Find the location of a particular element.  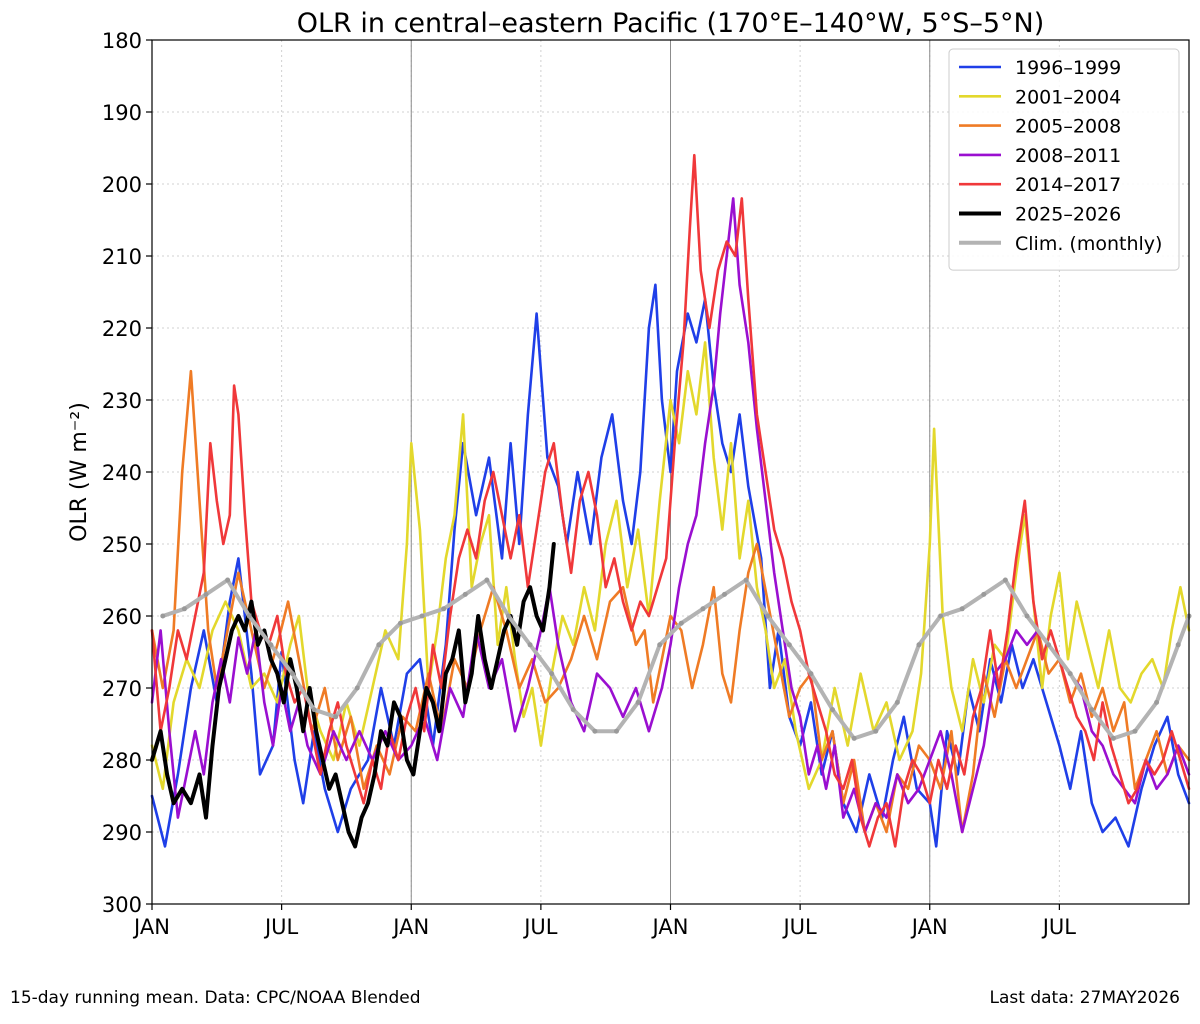

legend-label: 2001–2004 is located at coordinates (1068, 97).